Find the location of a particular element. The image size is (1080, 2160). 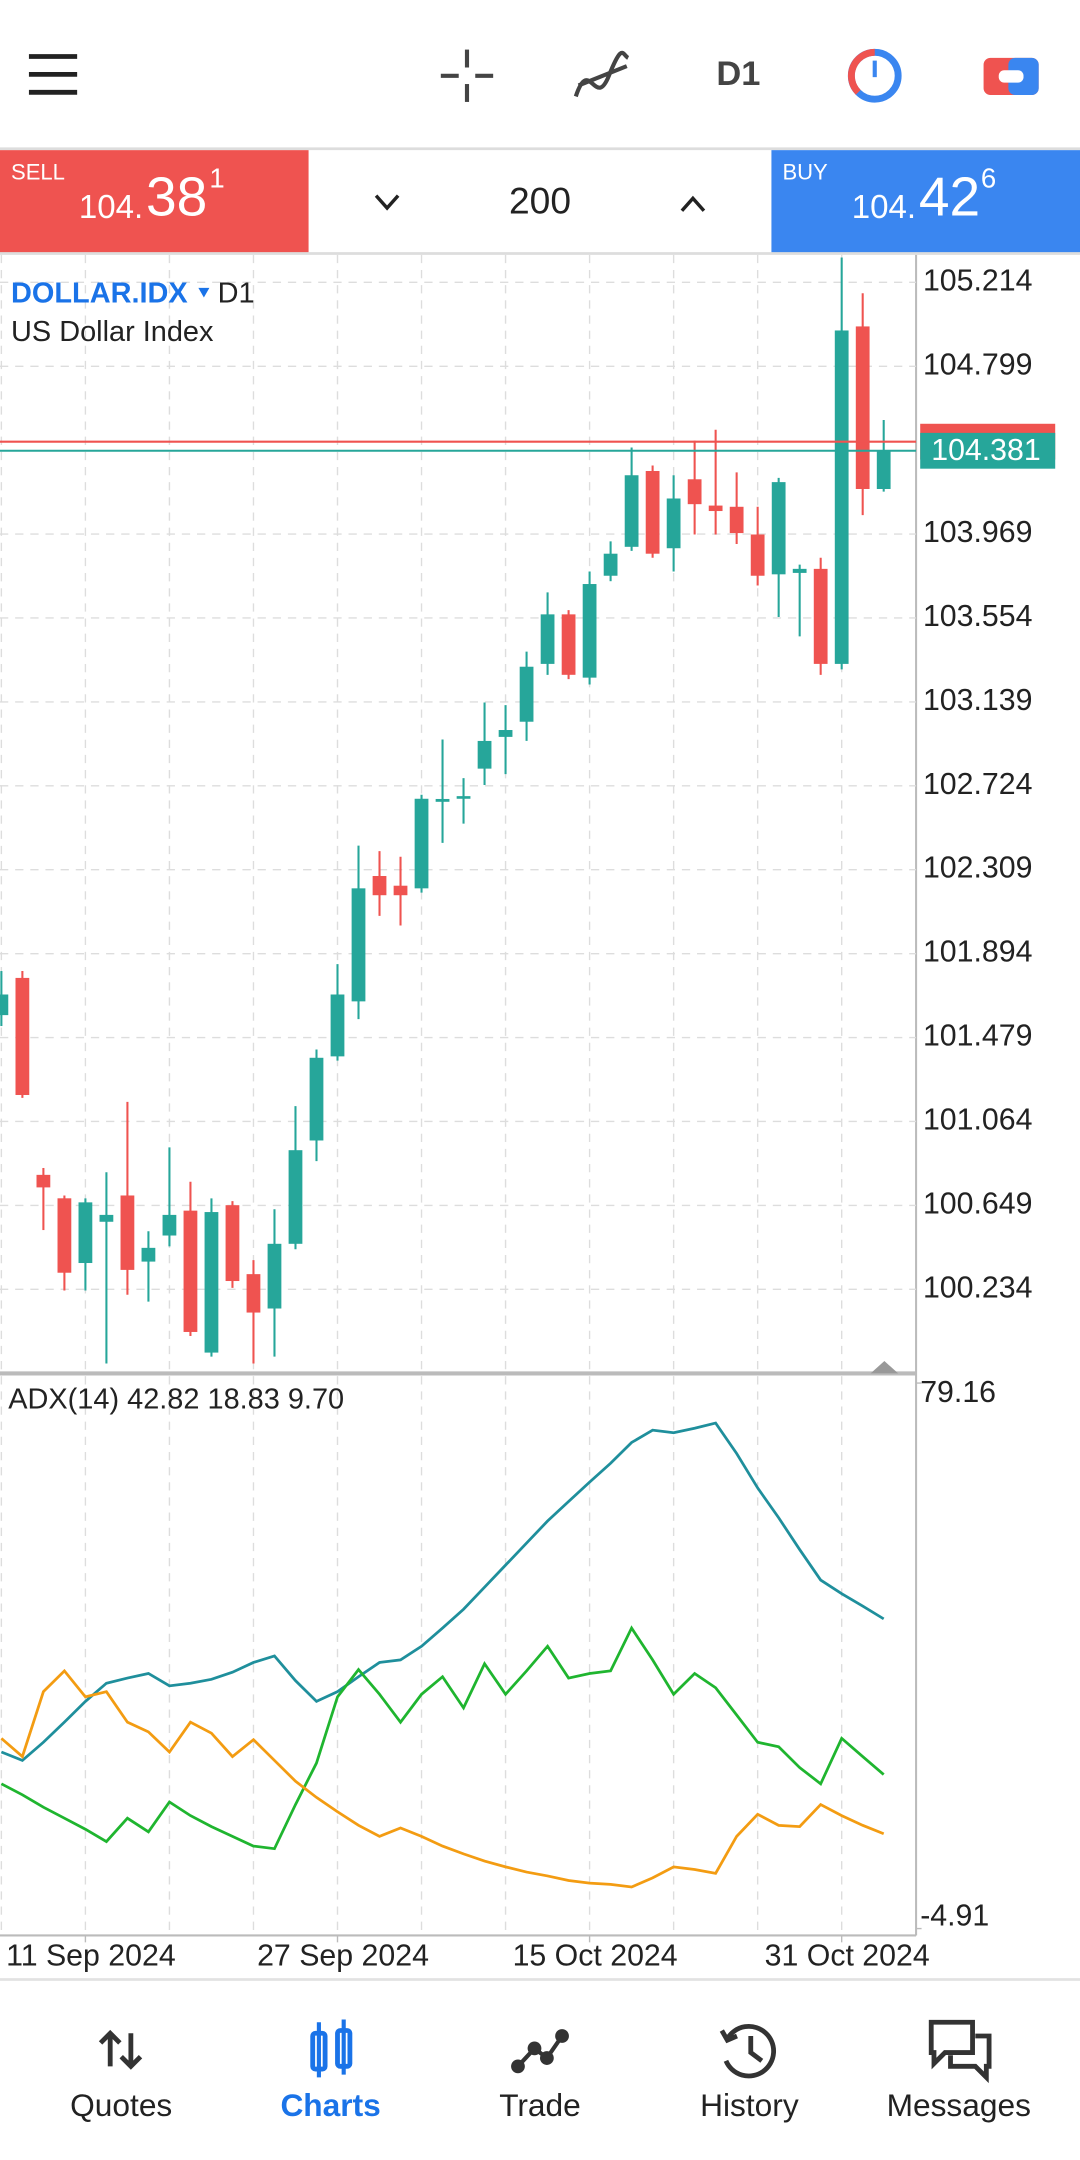

bottom-nav is located at coordinates (540, 2069).